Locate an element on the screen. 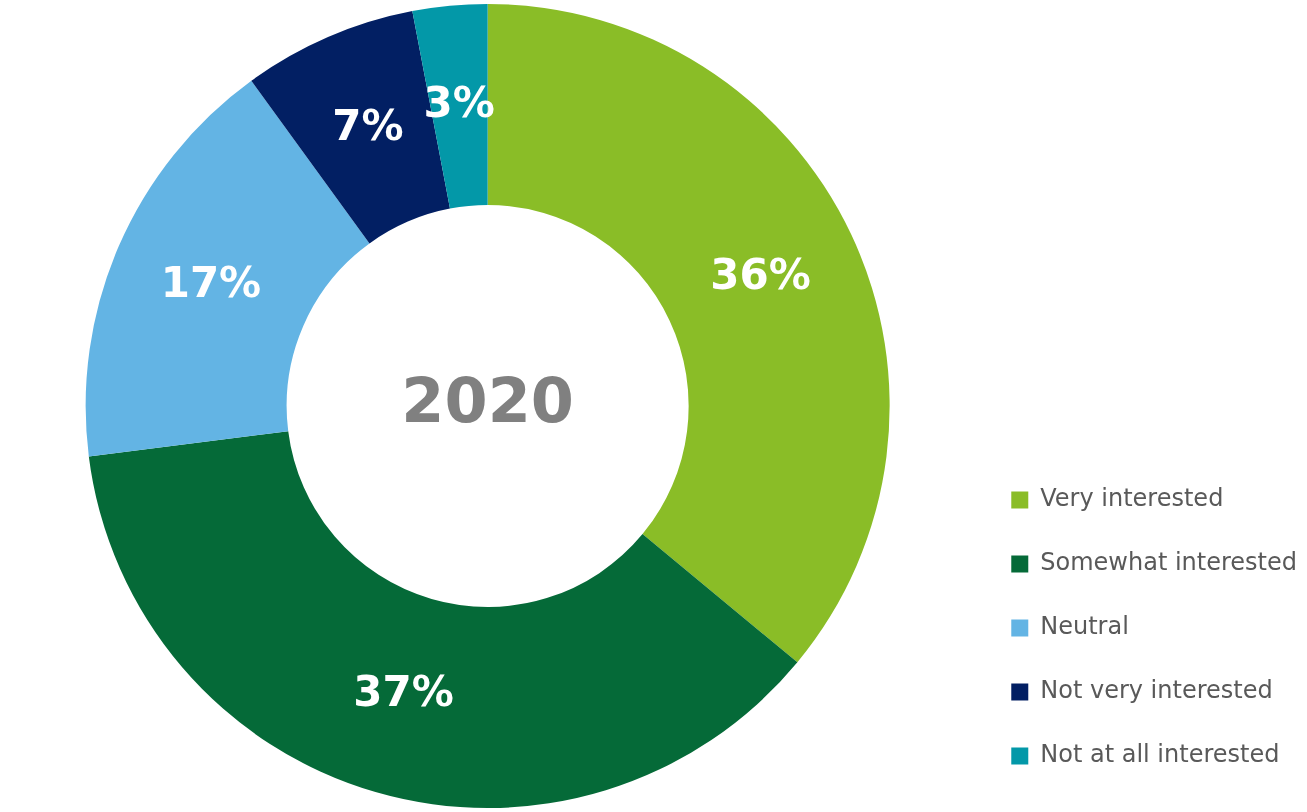 The image size is (1307, 812). legend-label: Very interested is located at coordinates (1132, 498).